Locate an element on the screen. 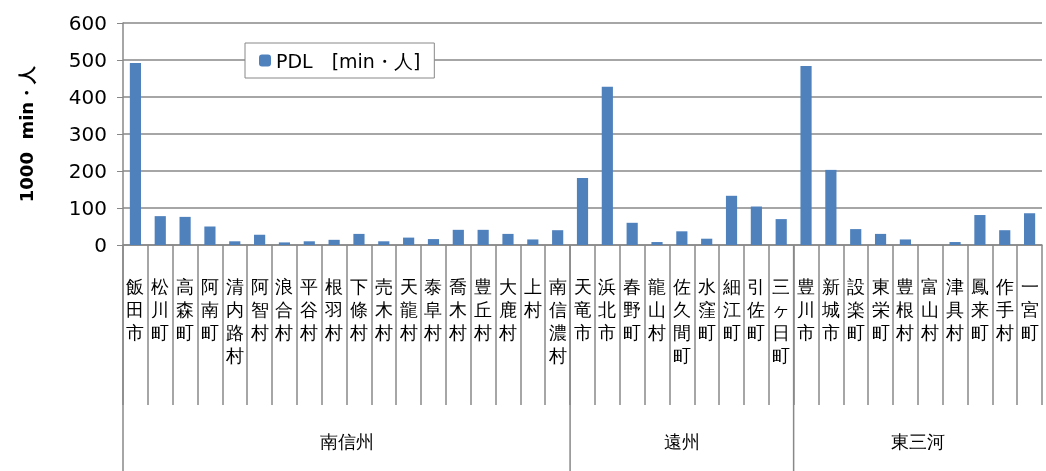  x-tick-label: 浪合村 is located at coordinates (284, 309).